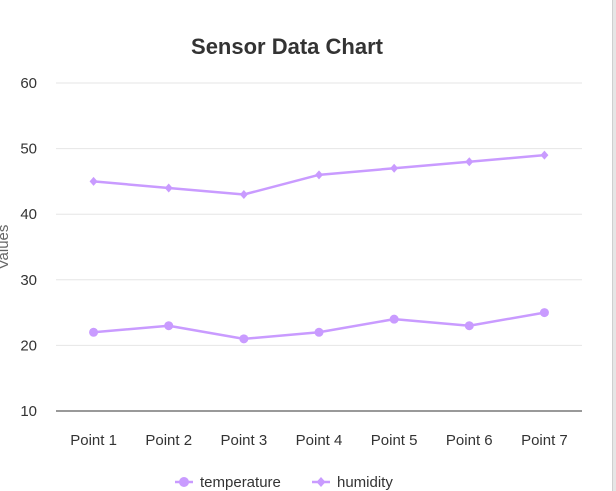  I want to click on scrollbar-edge, so click(614, 245).